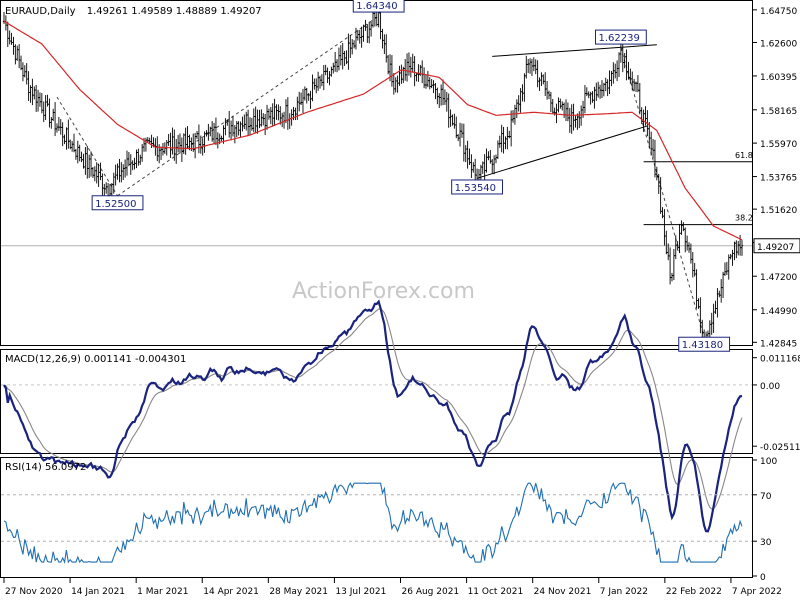 The width and height of the screenshot is (800, 600). What do you see at coordinates (574, 50) in the screenshot?
I see `channel-upper-line` at bounding box center [574, 50].